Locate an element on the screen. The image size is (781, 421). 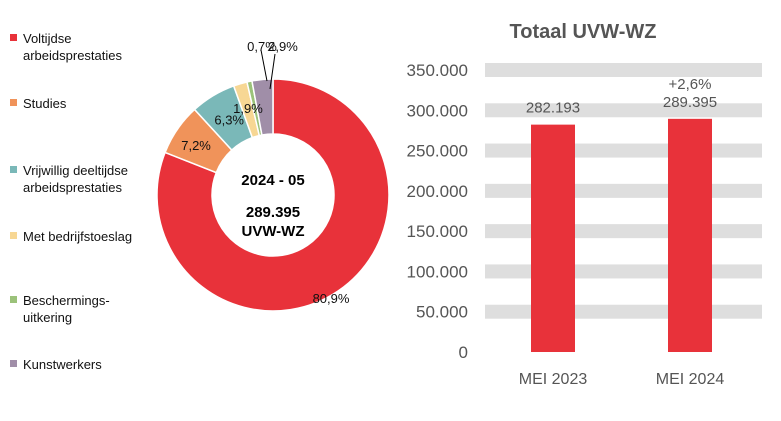
legend-item: Kunstwerkers is located at coordinates (90, 364).